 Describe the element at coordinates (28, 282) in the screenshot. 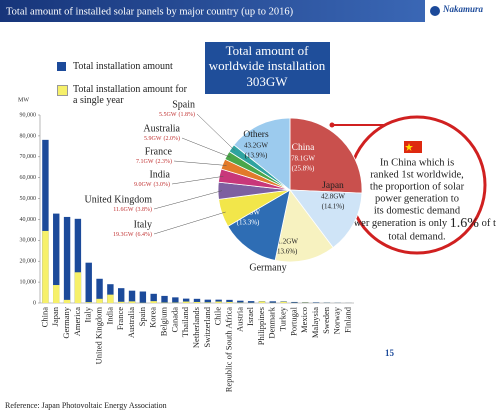

I see `y-tick-label: 10,000` at that location.